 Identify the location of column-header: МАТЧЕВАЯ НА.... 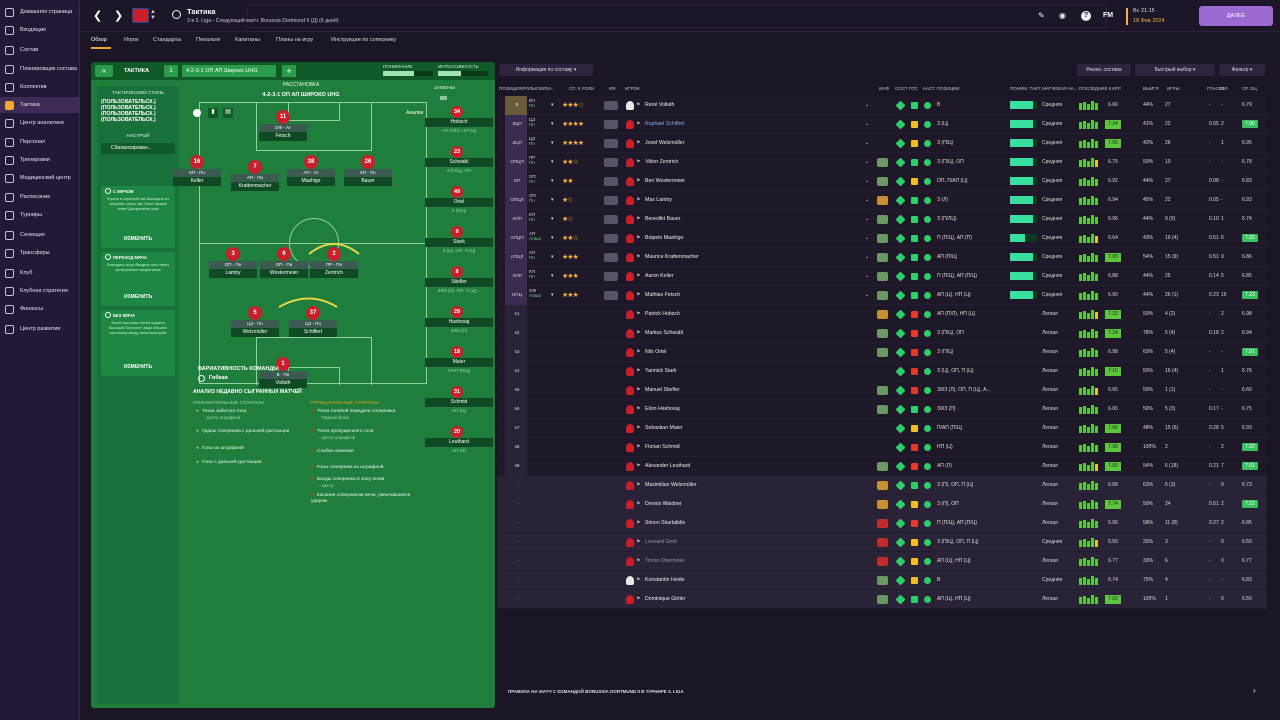
(1060, 88).